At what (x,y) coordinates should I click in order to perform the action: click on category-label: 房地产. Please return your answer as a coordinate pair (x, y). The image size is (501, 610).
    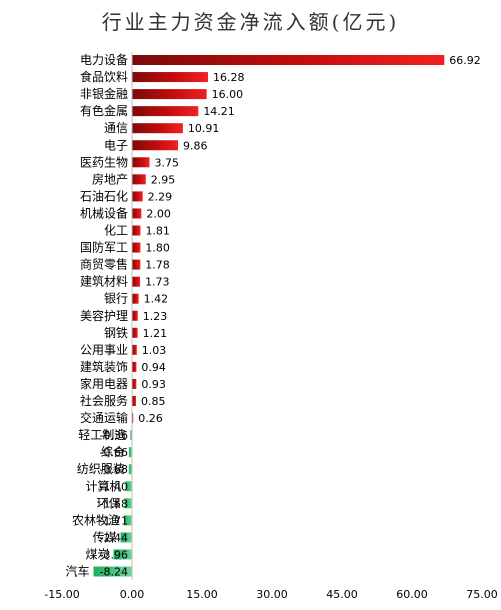
    Looking at the image, I should click on (110, 178).